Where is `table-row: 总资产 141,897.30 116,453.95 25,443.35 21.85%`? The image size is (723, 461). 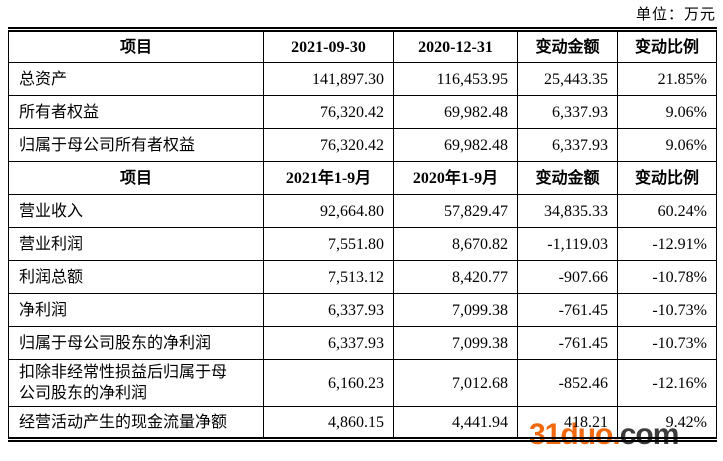
table-row: 总资产 141,897.30 116,453.95 25,443.35 21.85% is located at coordinates (362, 79).